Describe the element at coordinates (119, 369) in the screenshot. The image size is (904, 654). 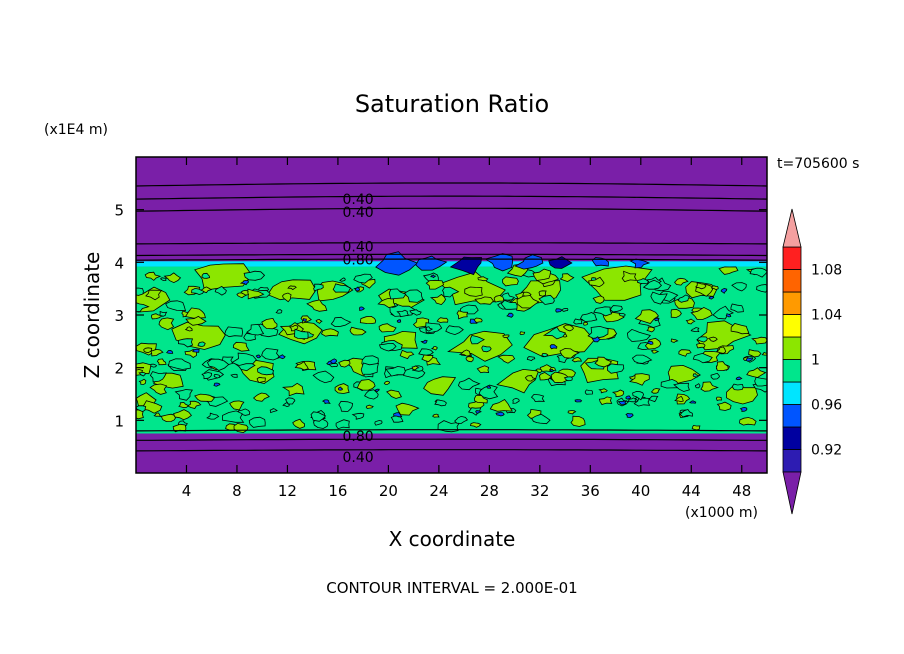
I see `y-tick-label: 2` at that location.